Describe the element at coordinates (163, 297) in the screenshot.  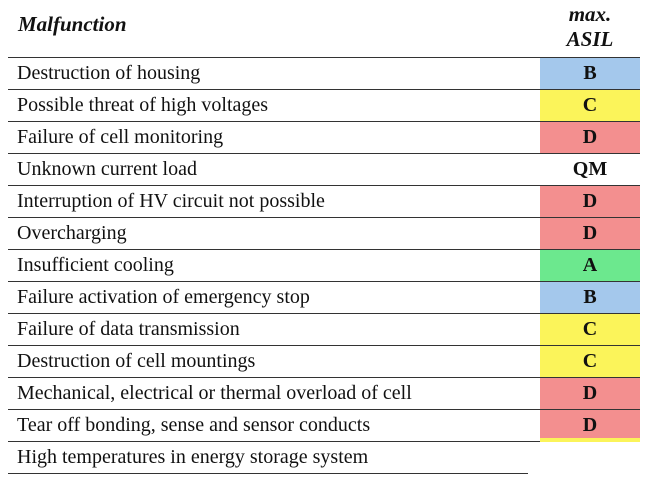
I see `malfunction-label: Failure activation of emergency stop` at that location.